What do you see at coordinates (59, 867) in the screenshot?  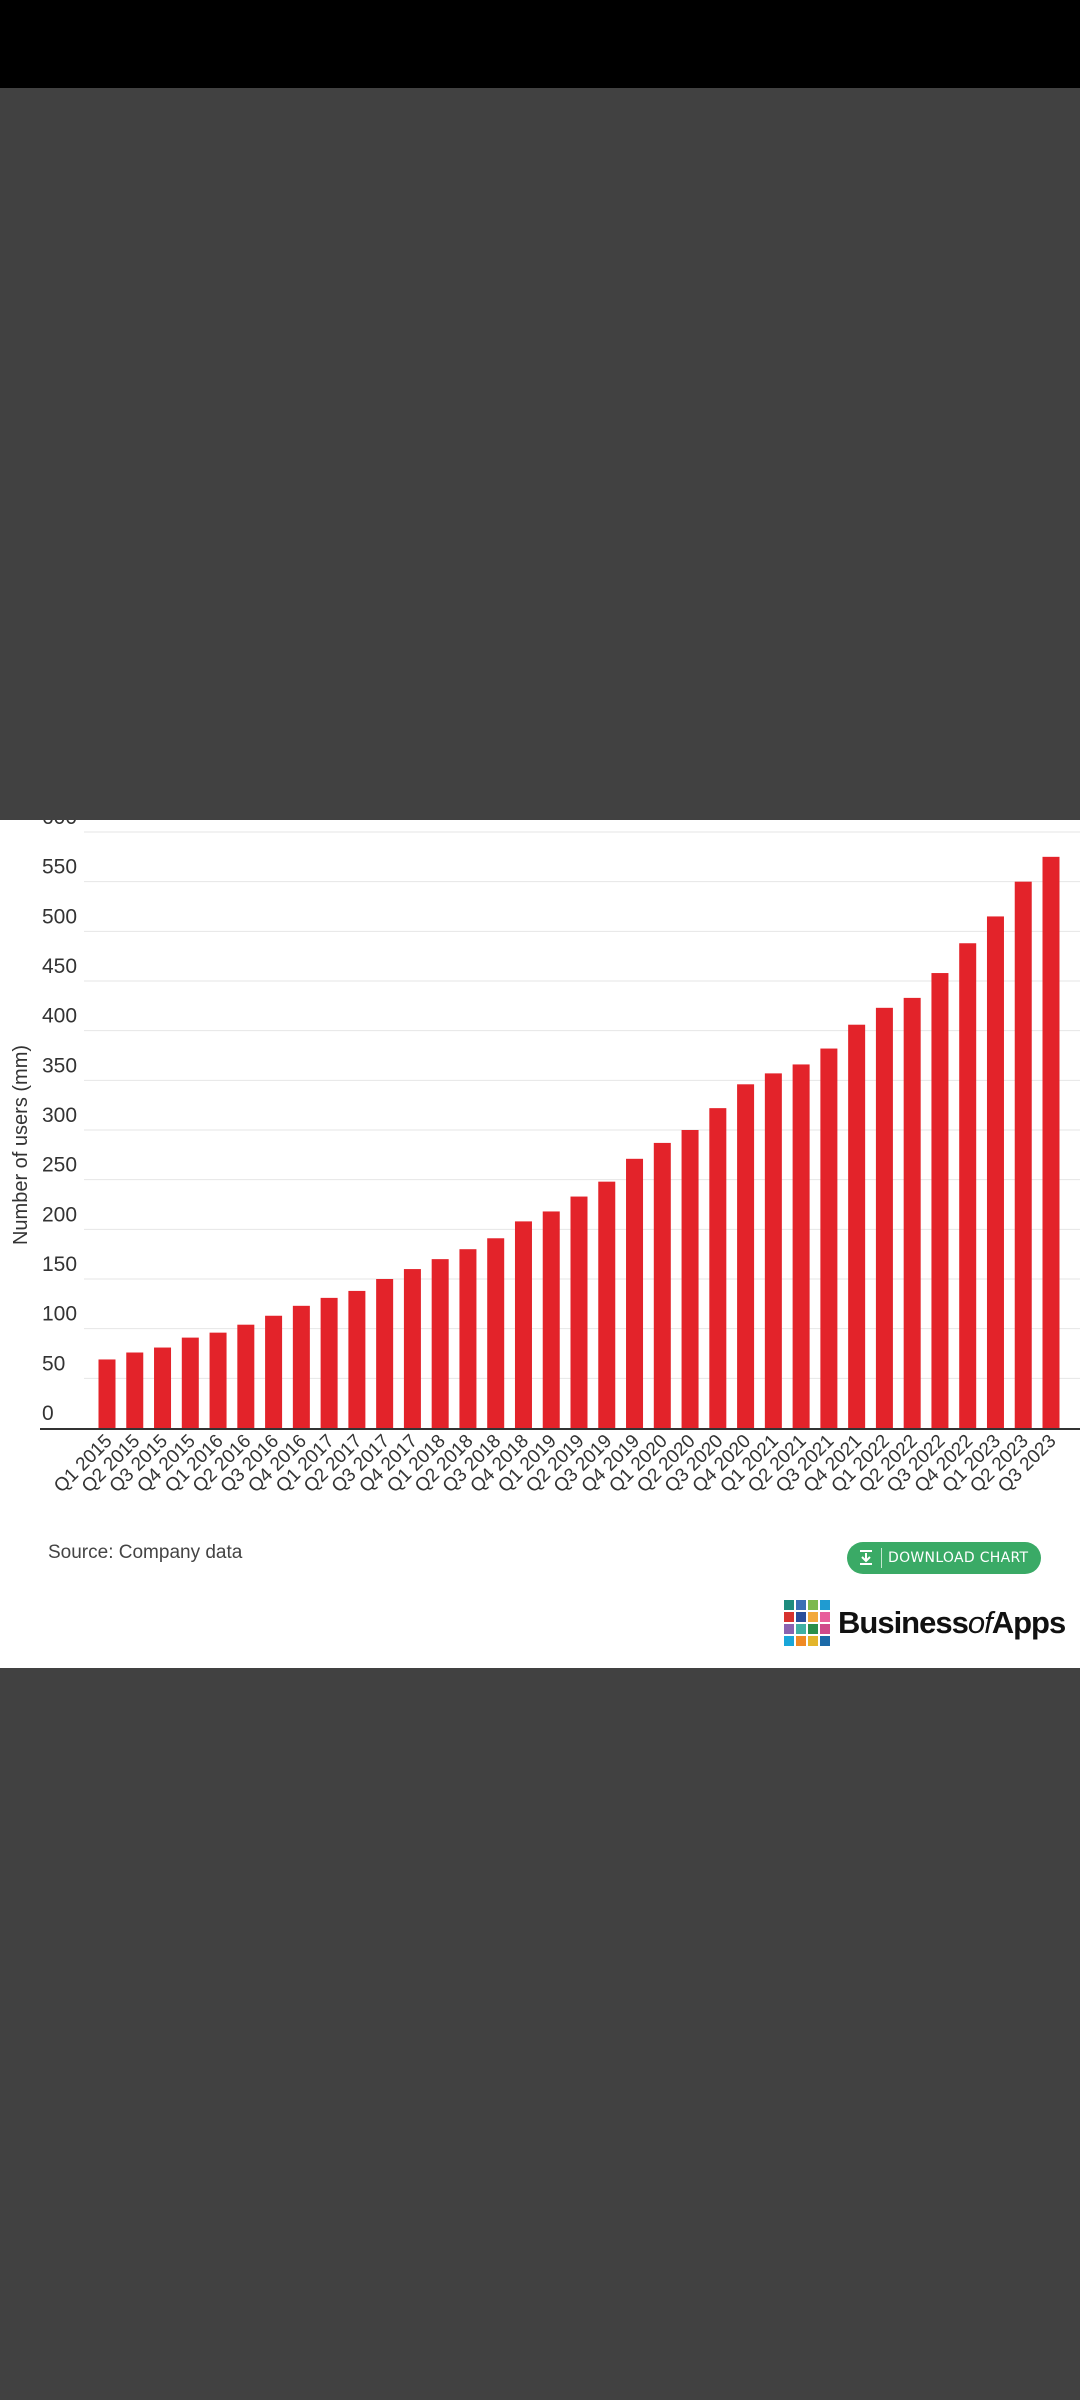 I see `y-tick-label: 550` at bounding box center [59, 867].